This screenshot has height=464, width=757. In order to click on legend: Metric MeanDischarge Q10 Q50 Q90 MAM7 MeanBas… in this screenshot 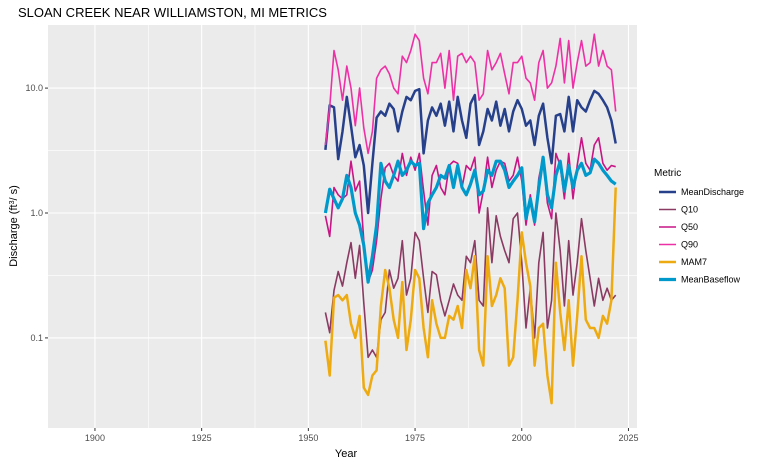, I will do `click(699, 226)`.